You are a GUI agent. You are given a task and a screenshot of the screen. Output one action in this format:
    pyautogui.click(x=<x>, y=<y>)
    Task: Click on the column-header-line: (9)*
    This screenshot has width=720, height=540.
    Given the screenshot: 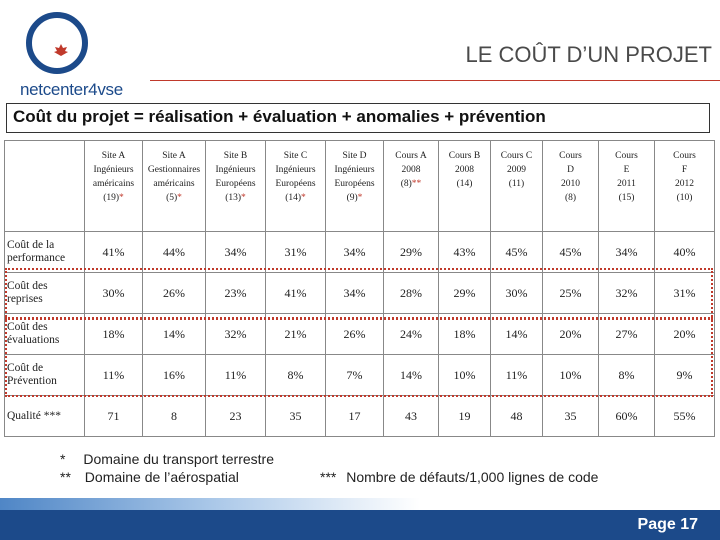 What is the action you would take?
    pyautogui.click(x=354, y=198)
    